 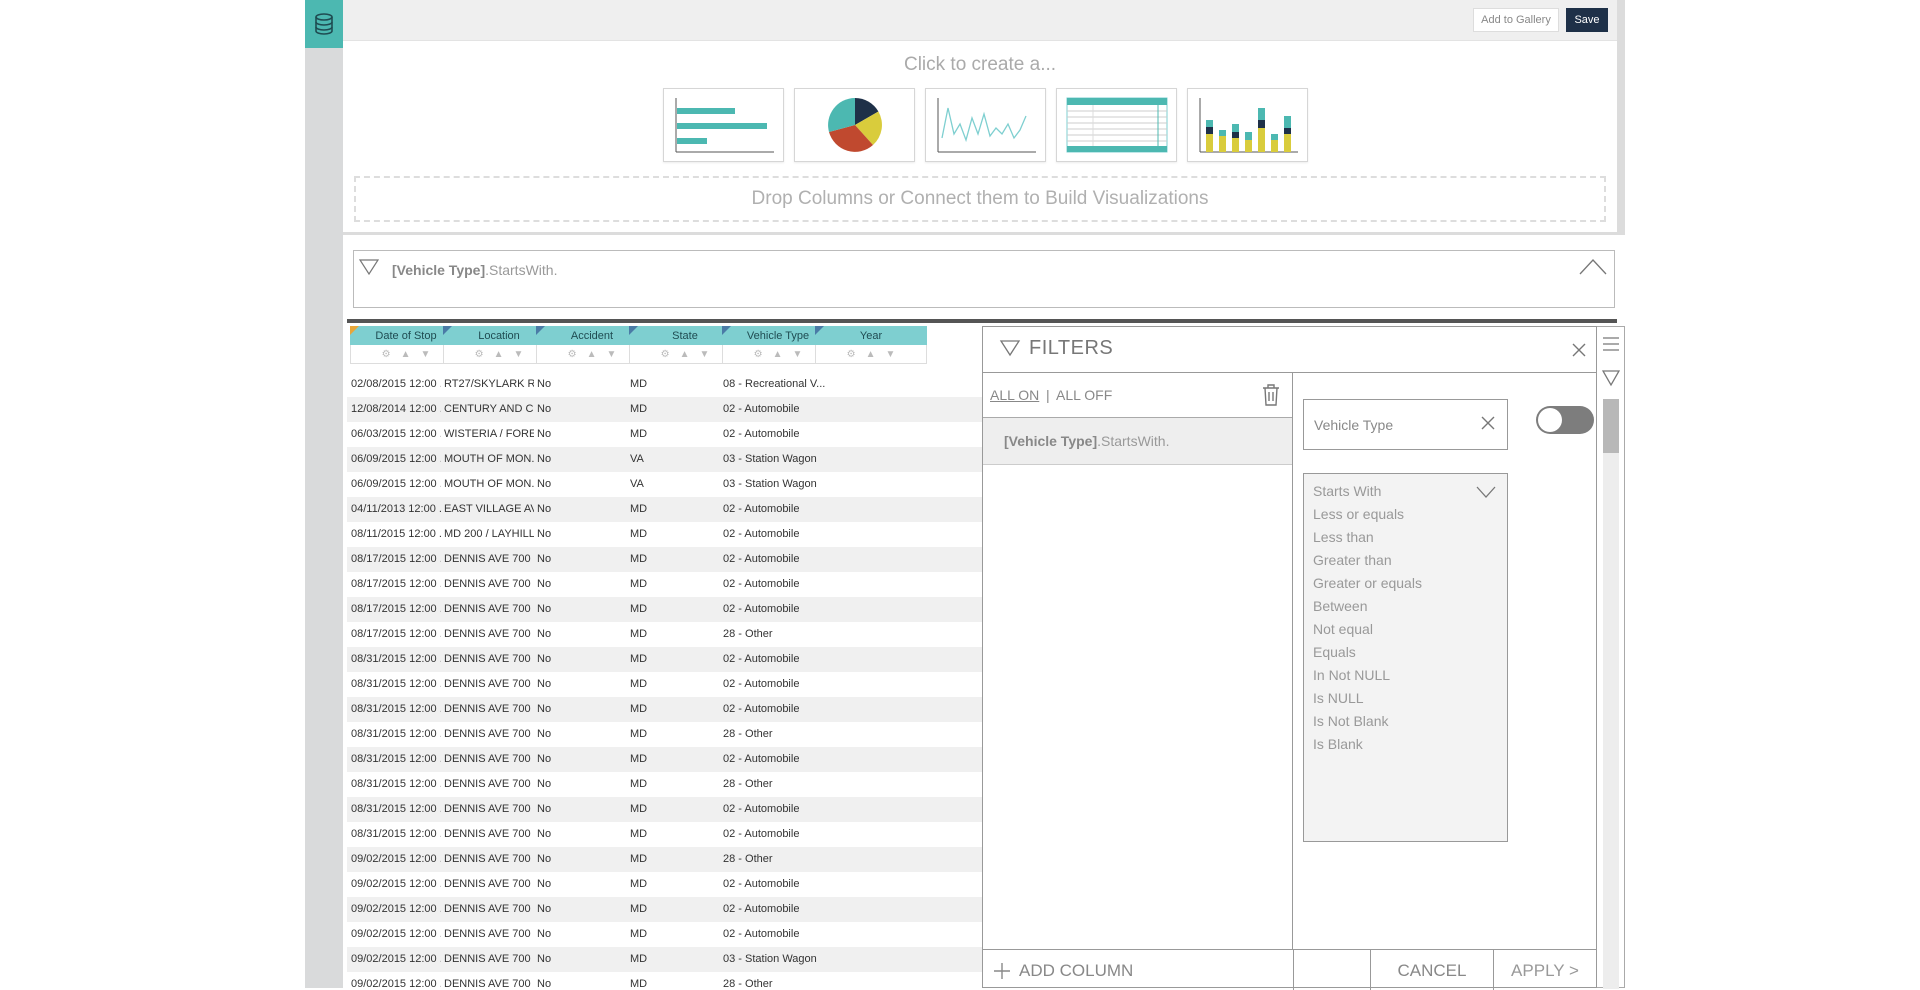 I want to click on operator-option: Starts With, so click(x=1347, y=491).